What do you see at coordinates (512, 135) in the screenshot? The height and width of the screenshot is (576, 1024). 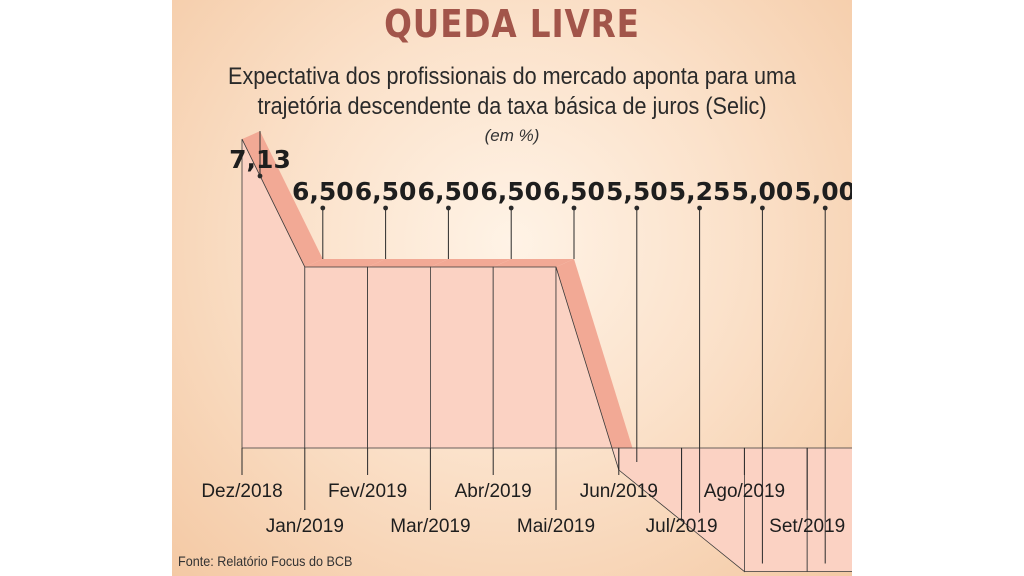 I see `unit-label: (em %)` at bounding box center [512, 135].